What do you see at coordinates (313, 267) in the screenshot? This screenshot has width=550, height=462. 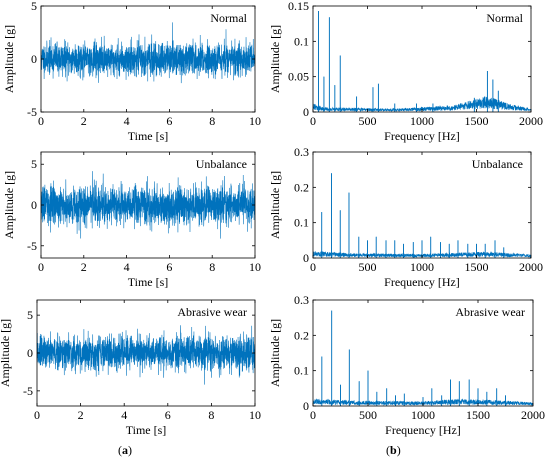 I see `x-tick-label-fft-unbalance-0: 0` at bounding box center [313, 267].